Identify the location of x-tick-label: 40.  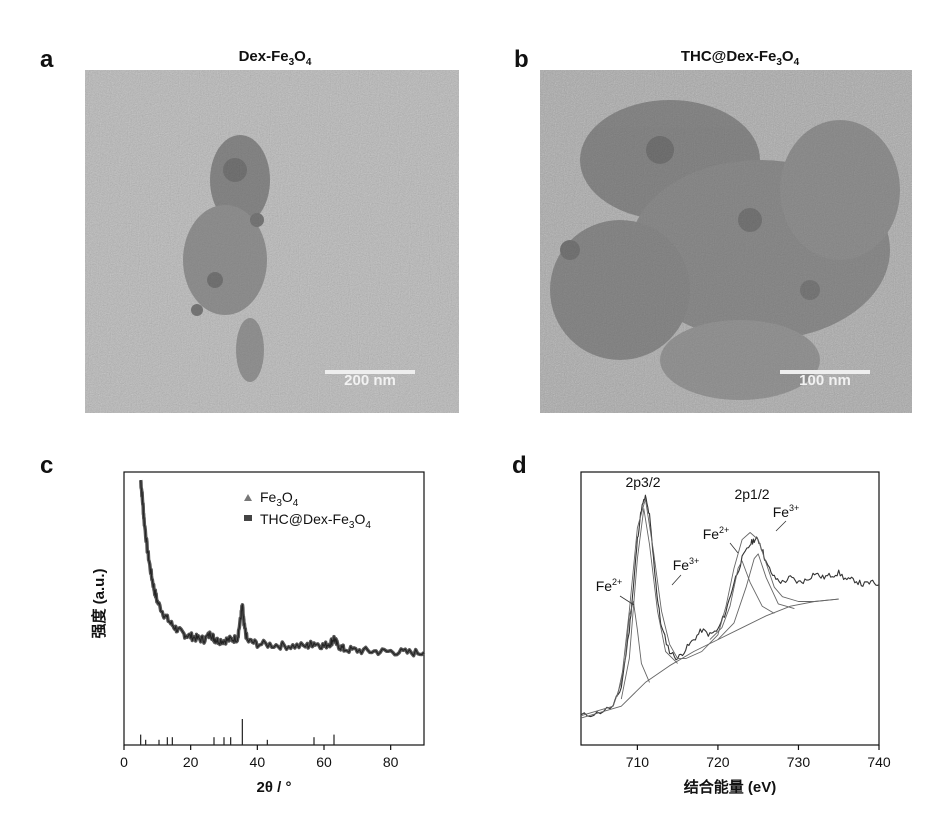
(258, 762).